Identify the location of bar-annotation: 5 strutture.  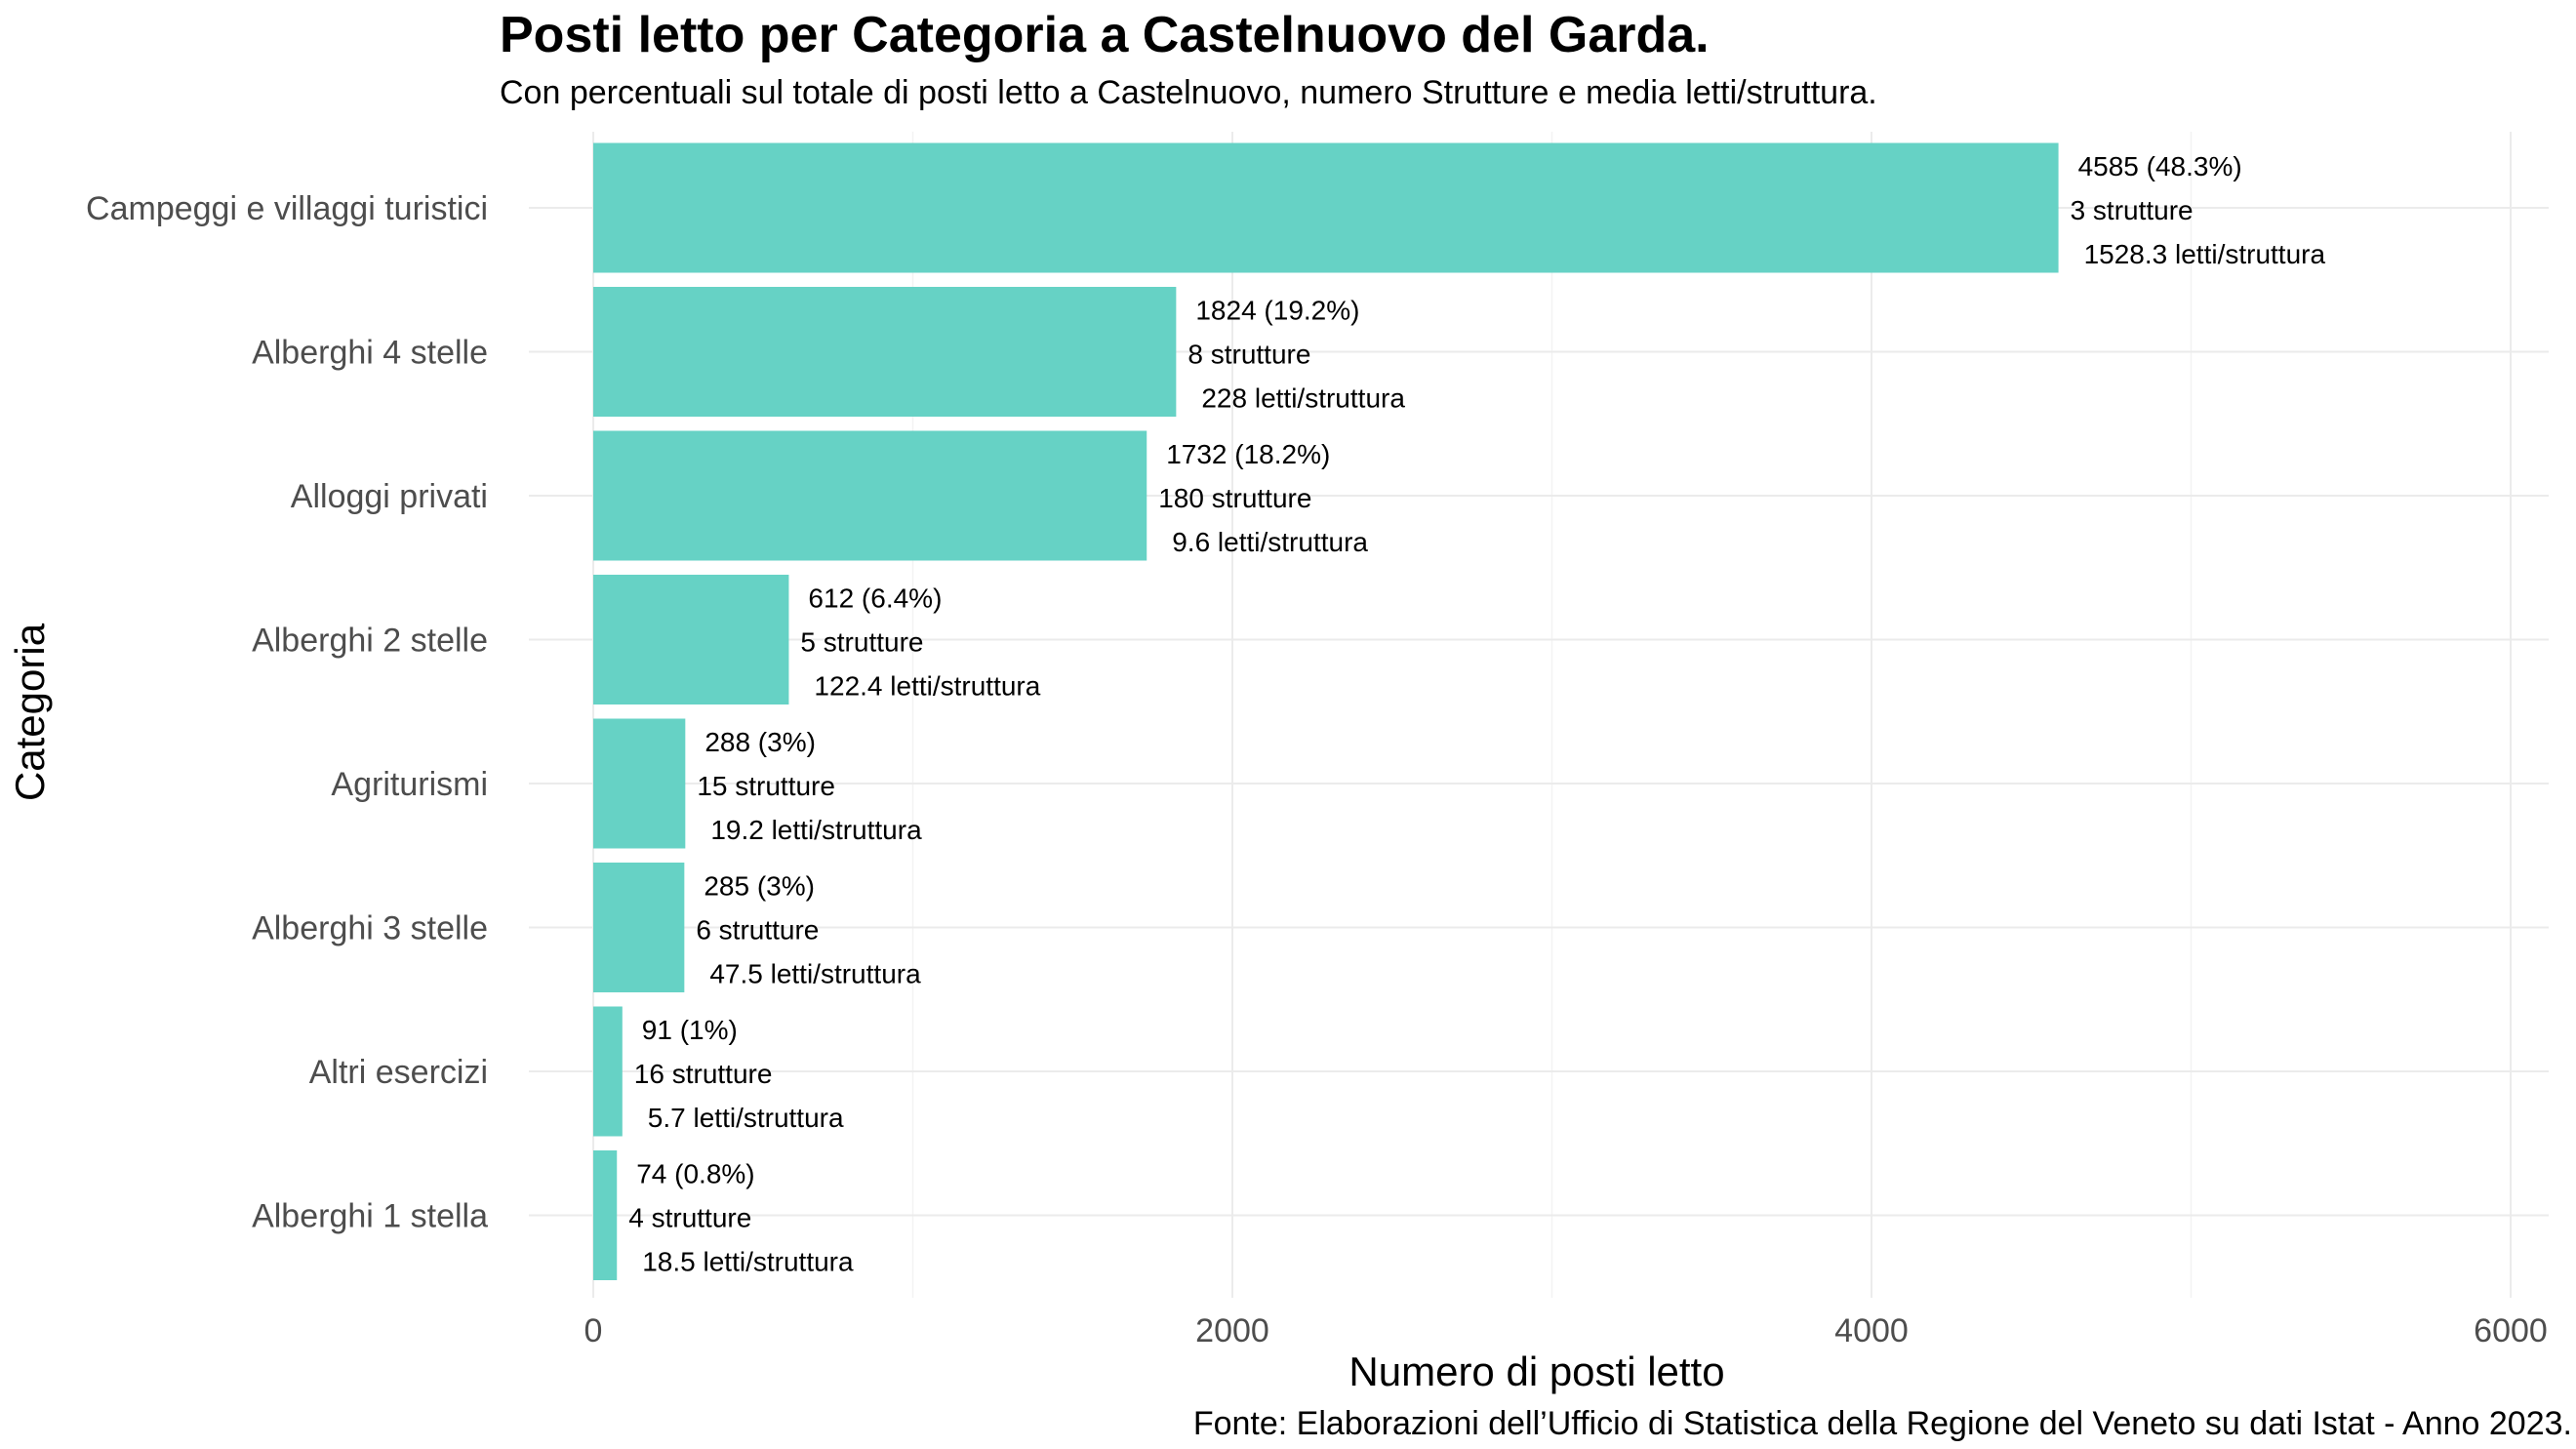
(861, 642).